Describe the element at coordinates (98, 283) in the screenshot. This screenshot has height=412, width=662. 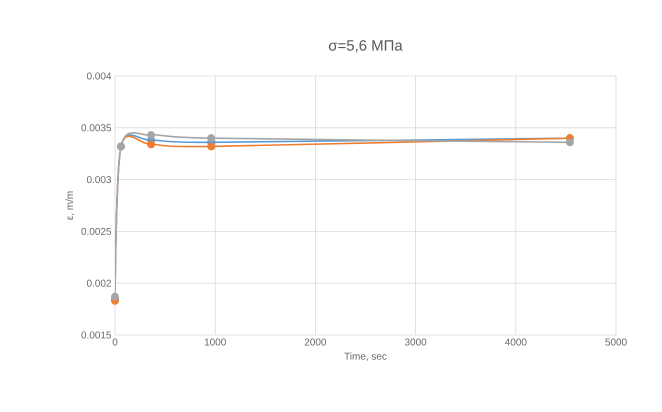
I see `y-tick-label: 0.002` at that location.